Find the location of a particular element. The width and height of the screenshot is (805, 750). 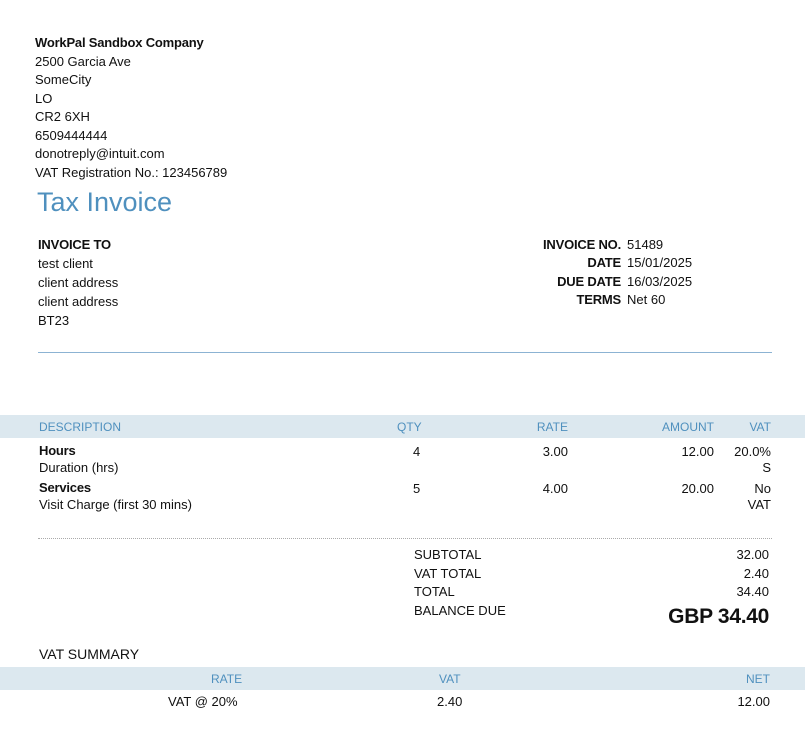

item-qty: 5 is located at coordinates (417, 488).